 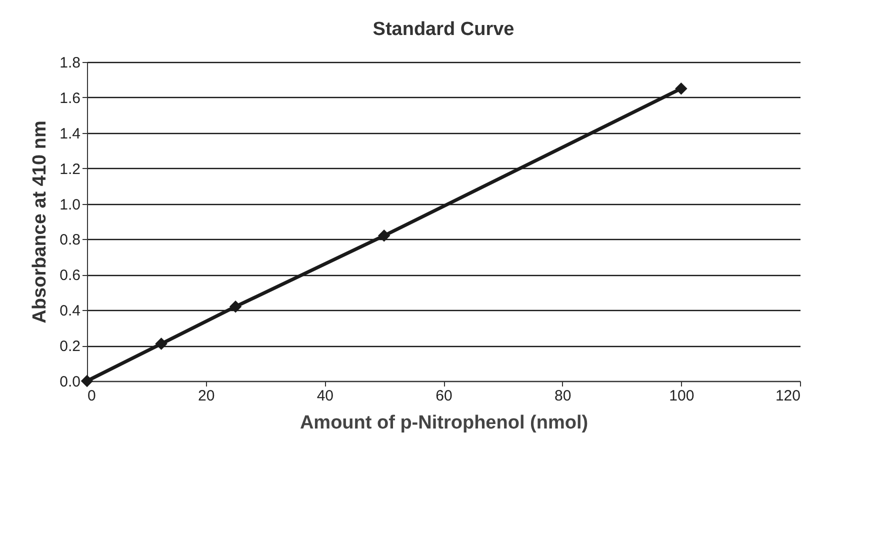 What do you see at coordinates (443, 29) in the screenshot?
I see `chart-title: Standard Curve` at bounding box center [443, 29].